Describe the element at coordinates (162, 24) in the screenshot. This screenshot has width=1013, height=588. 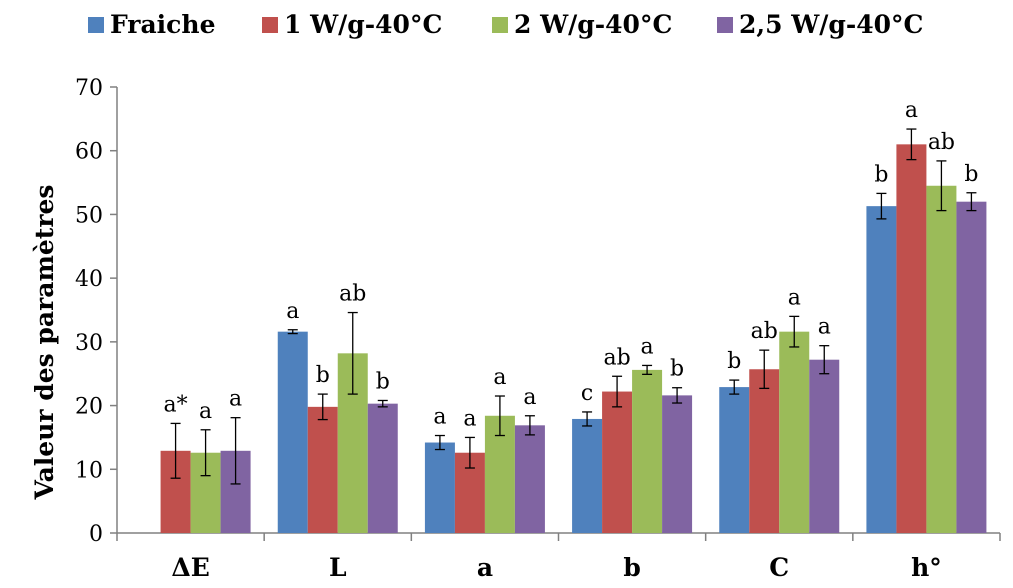
I see `legend-entry: Fraiche` at that location.